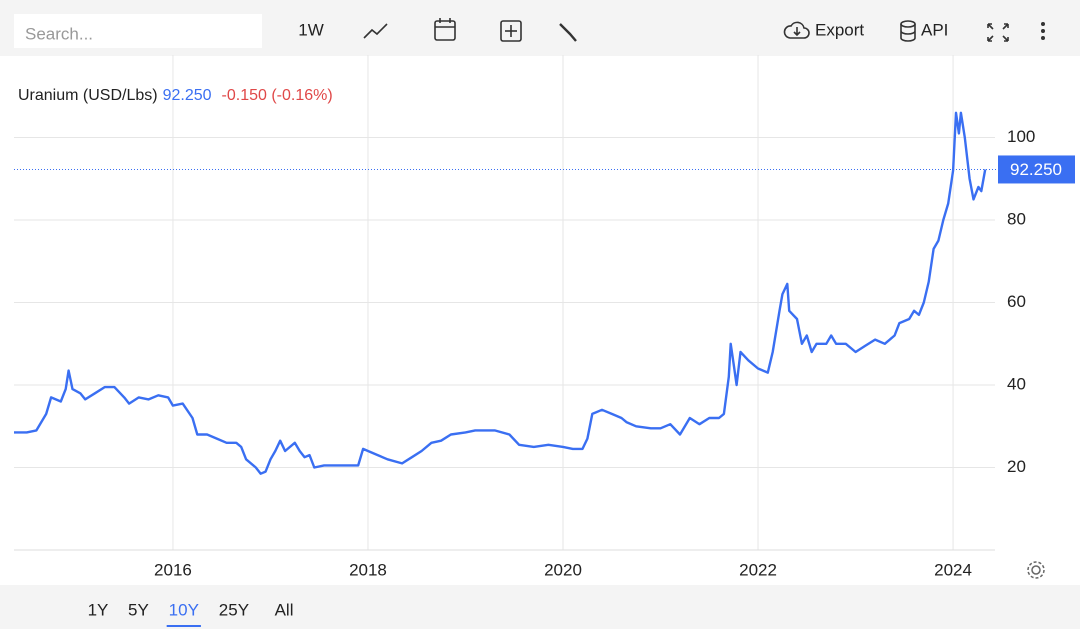 The height and width of the screenshot is (629, 1080). What do you see at coordinates (758, 569) in the screenshot?
I see `x-tick-label: 2022` at bounding box center [758, 569].